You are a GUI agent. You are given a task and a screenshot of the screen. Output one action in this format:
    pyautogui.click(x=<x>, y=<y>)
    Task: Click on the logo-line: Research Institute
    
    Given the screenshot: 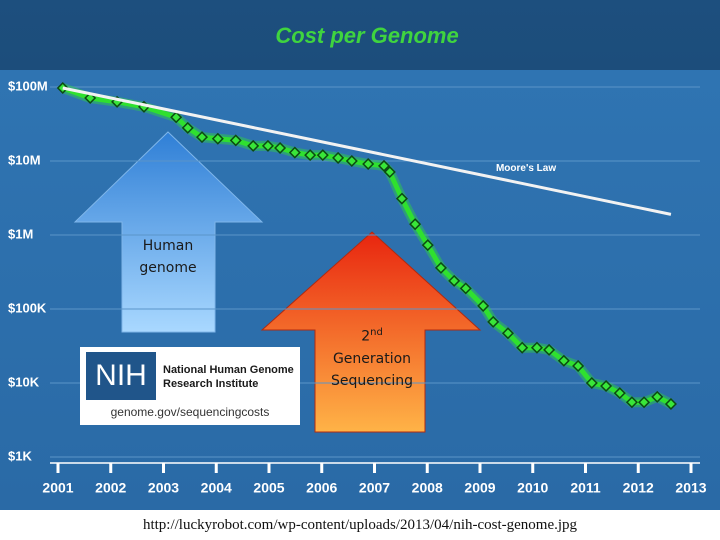 What is the action you would take?
    pyautogui.click(x=210, y=384)
    